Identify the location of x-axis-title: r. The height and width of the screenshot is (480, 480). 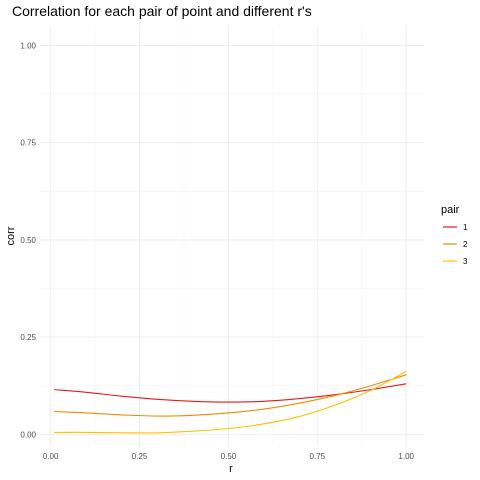
(231, 469).